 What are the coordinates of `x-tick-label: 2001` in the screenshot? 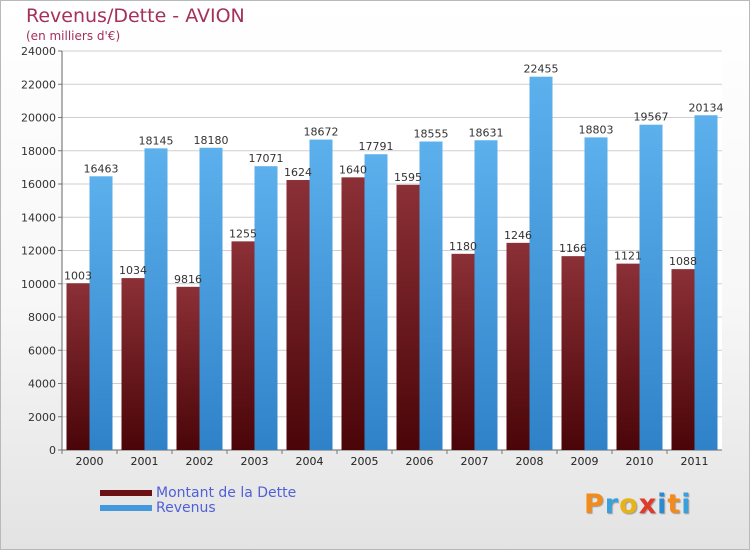 It's located at (145, 461).